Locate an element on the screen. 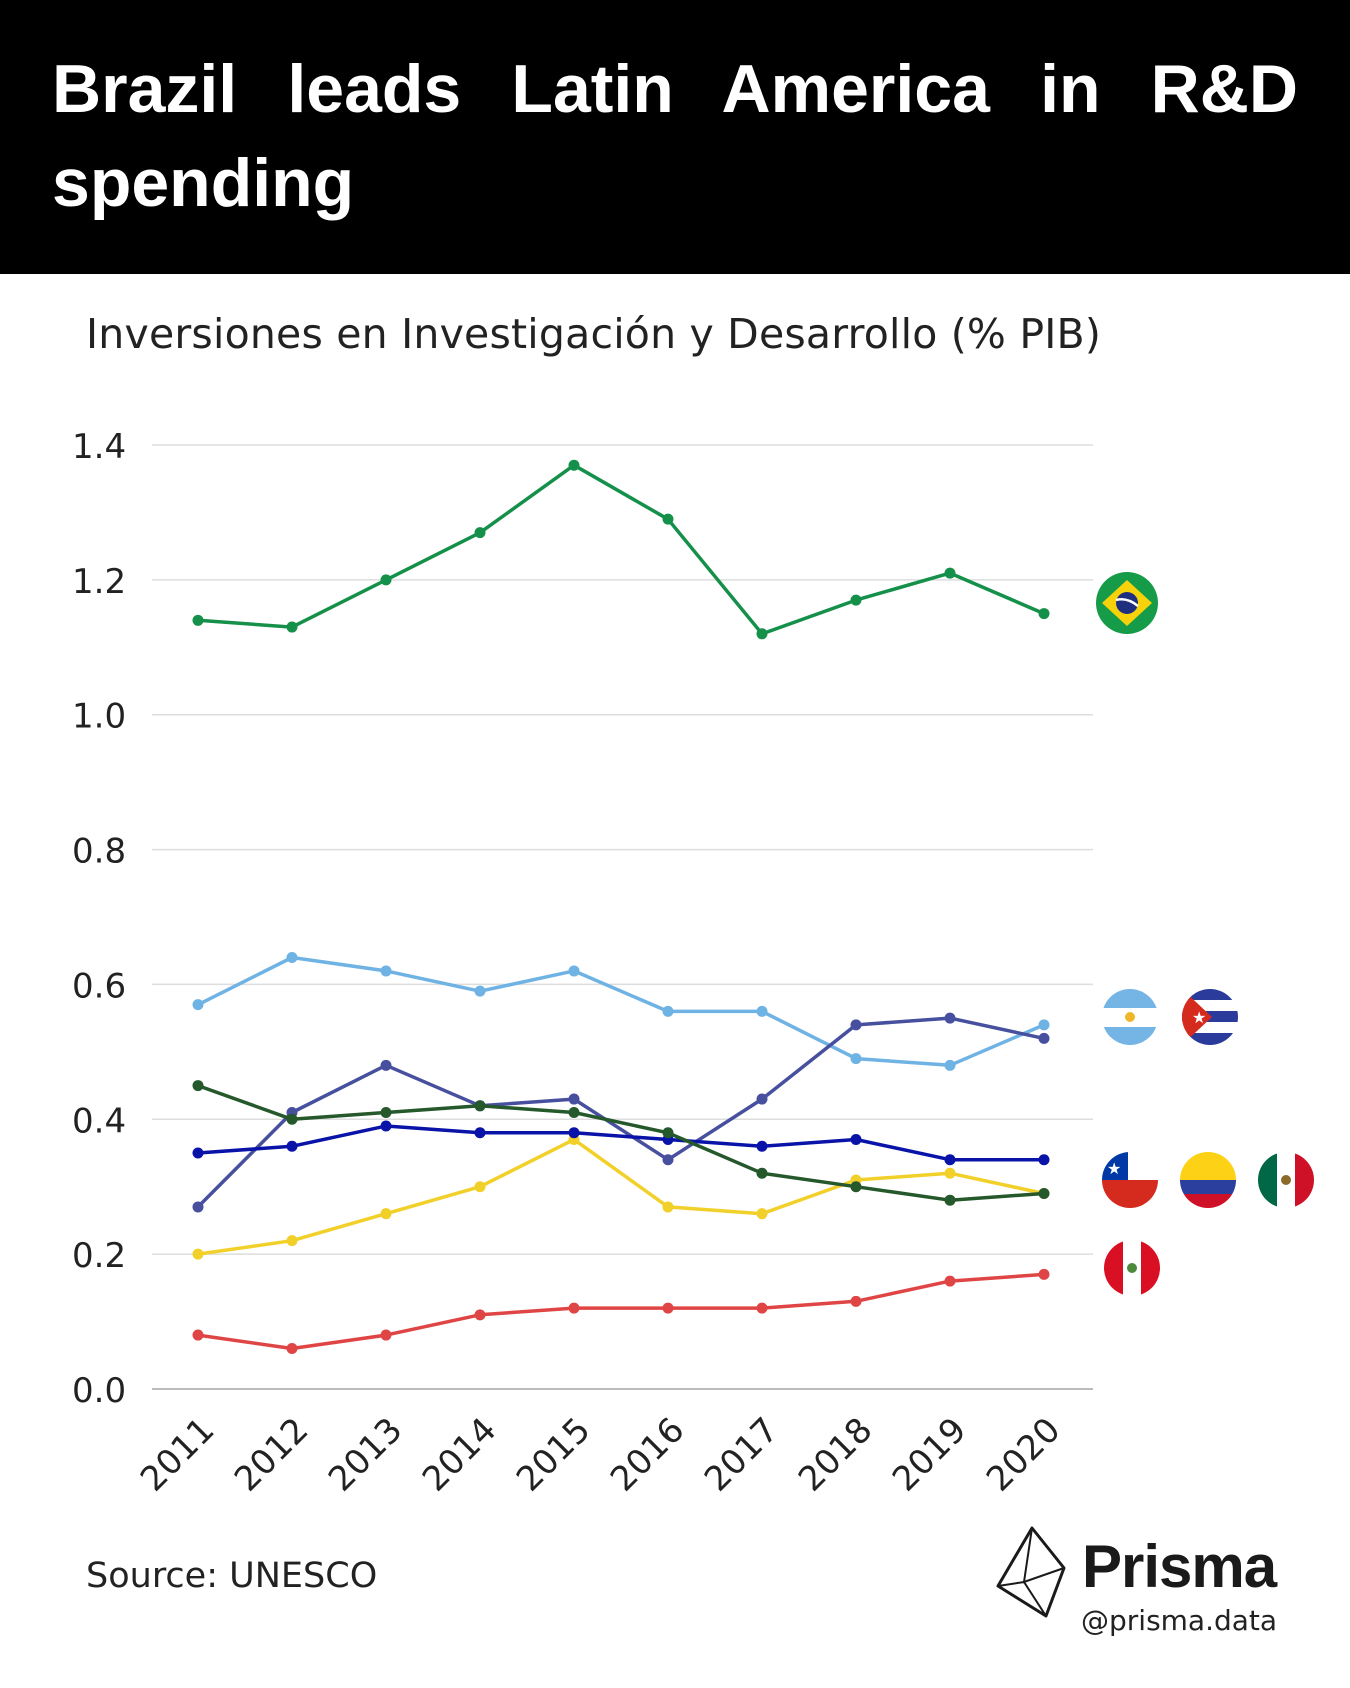 This screenshot has width=1350, height=1688. series-line-argentina is located at coordinates (621, 1011).